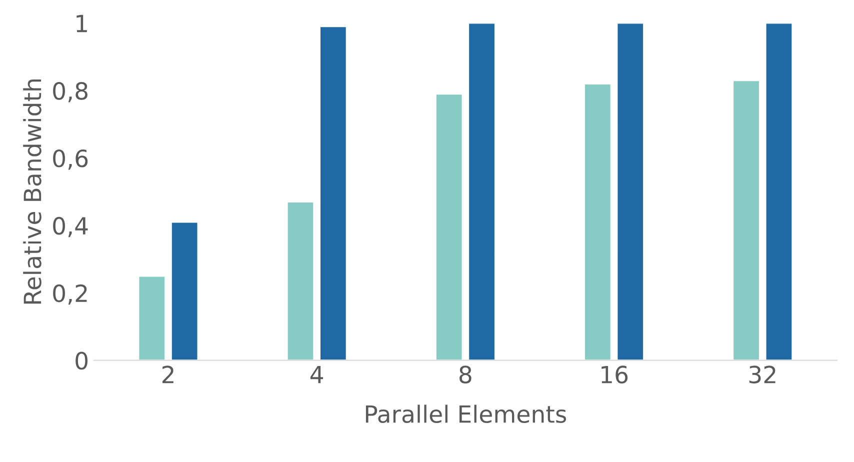 The height and width of the screenshot is (462, 854). I want to click on x-tick-label: 2, so click(168, 375).